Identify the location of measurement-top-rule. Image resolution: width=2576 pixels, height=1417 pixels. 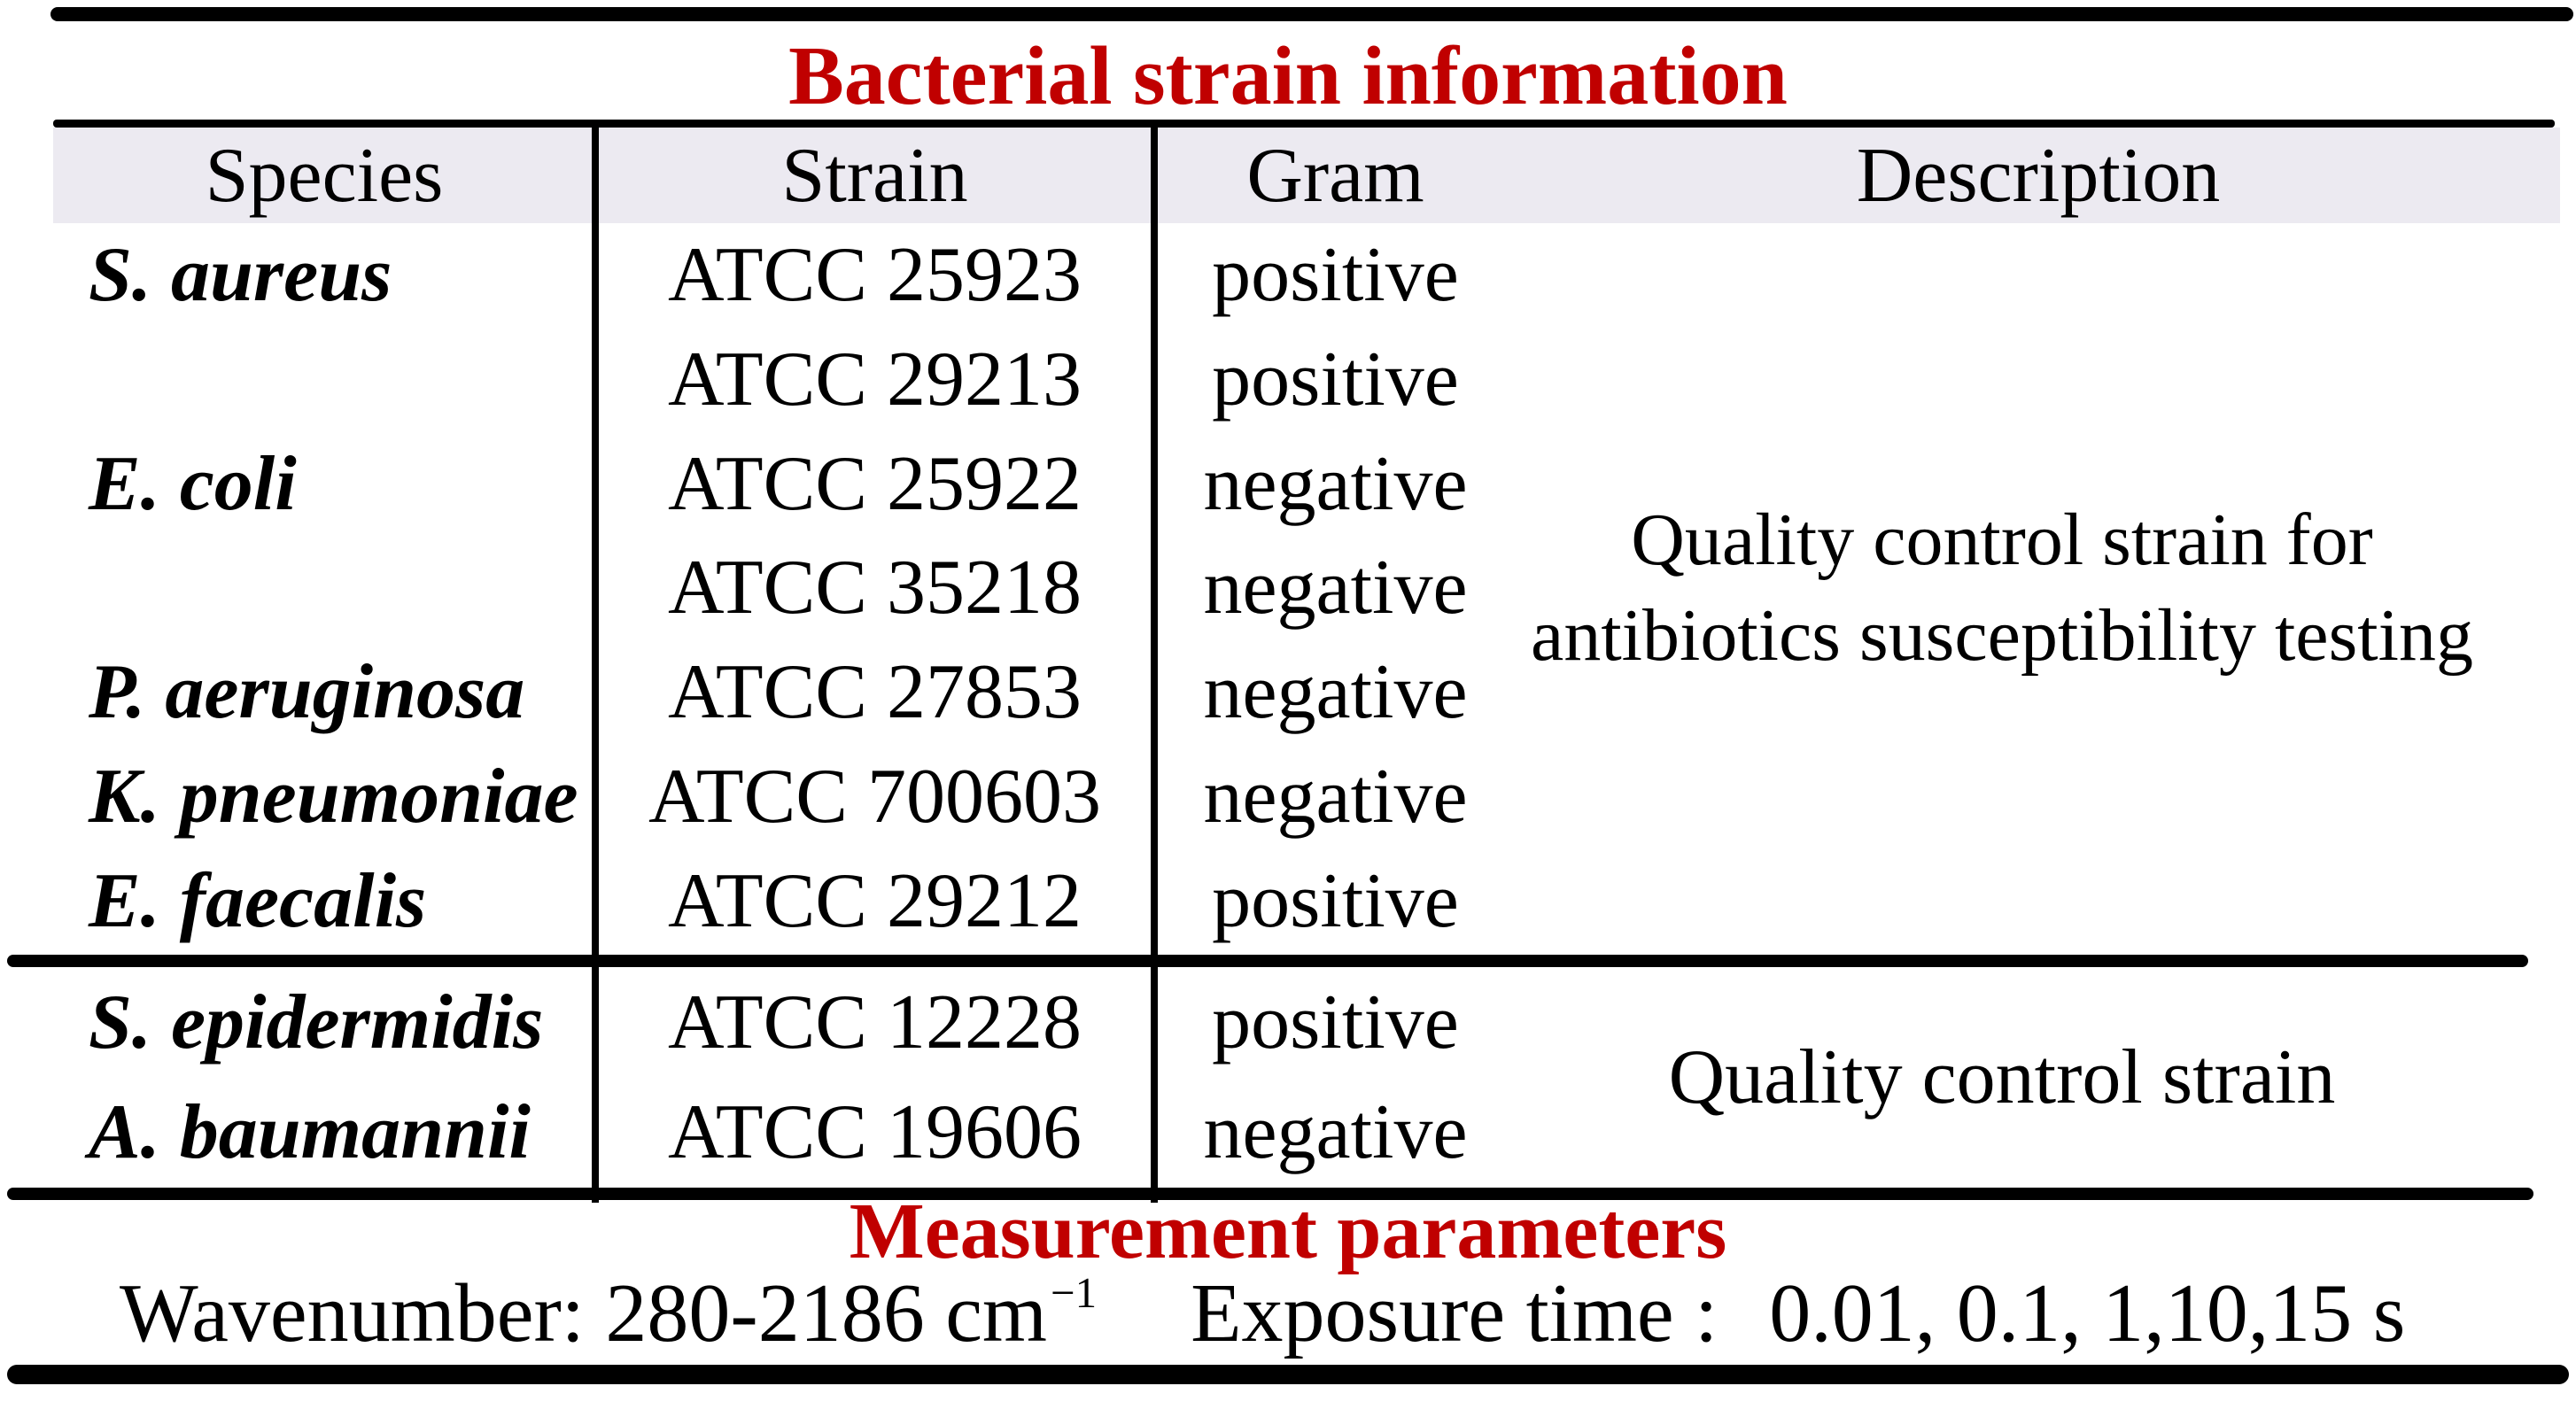
(1270, 1194).